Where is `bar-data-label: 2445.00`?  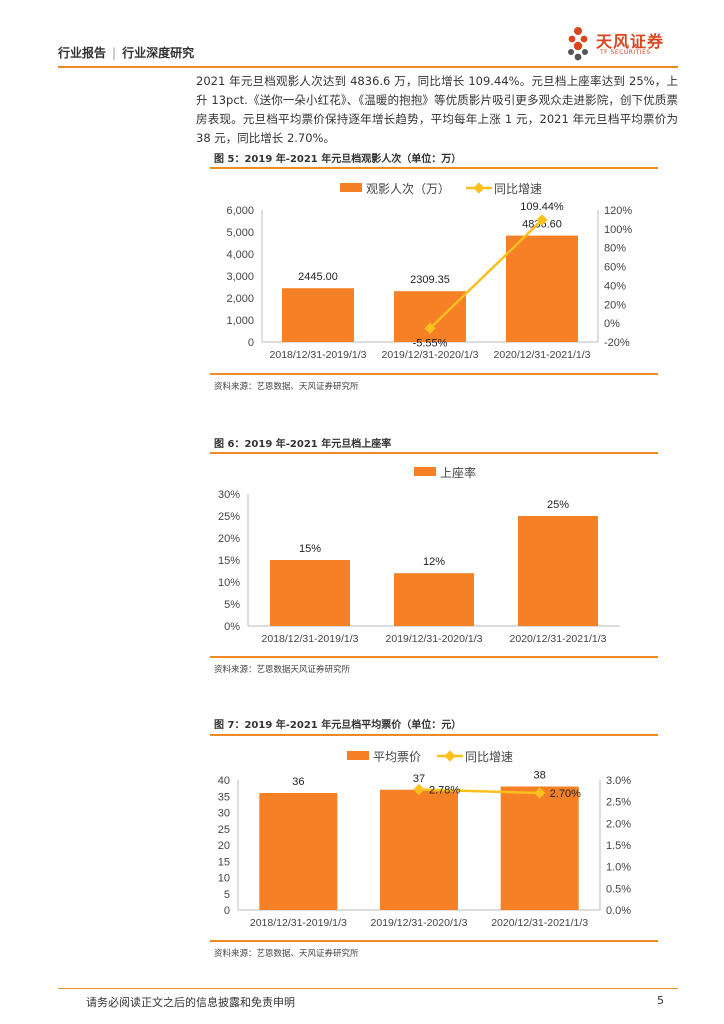
bar-data-label: 2445.00 is located at coordinates (318, 277).